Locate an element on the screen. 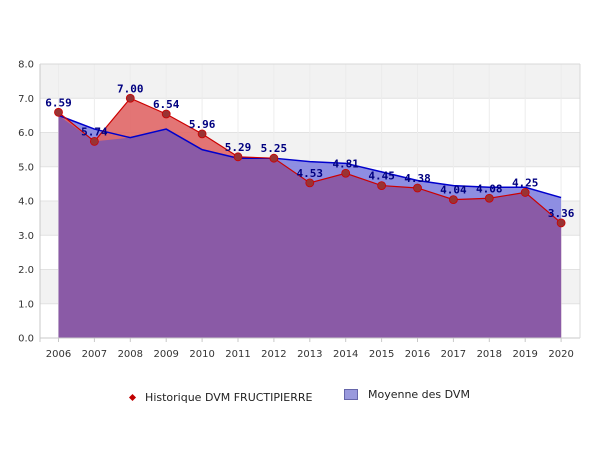 The image size is (600, 450). x-tick-label: 2010 is located at coordinates (201, 354).